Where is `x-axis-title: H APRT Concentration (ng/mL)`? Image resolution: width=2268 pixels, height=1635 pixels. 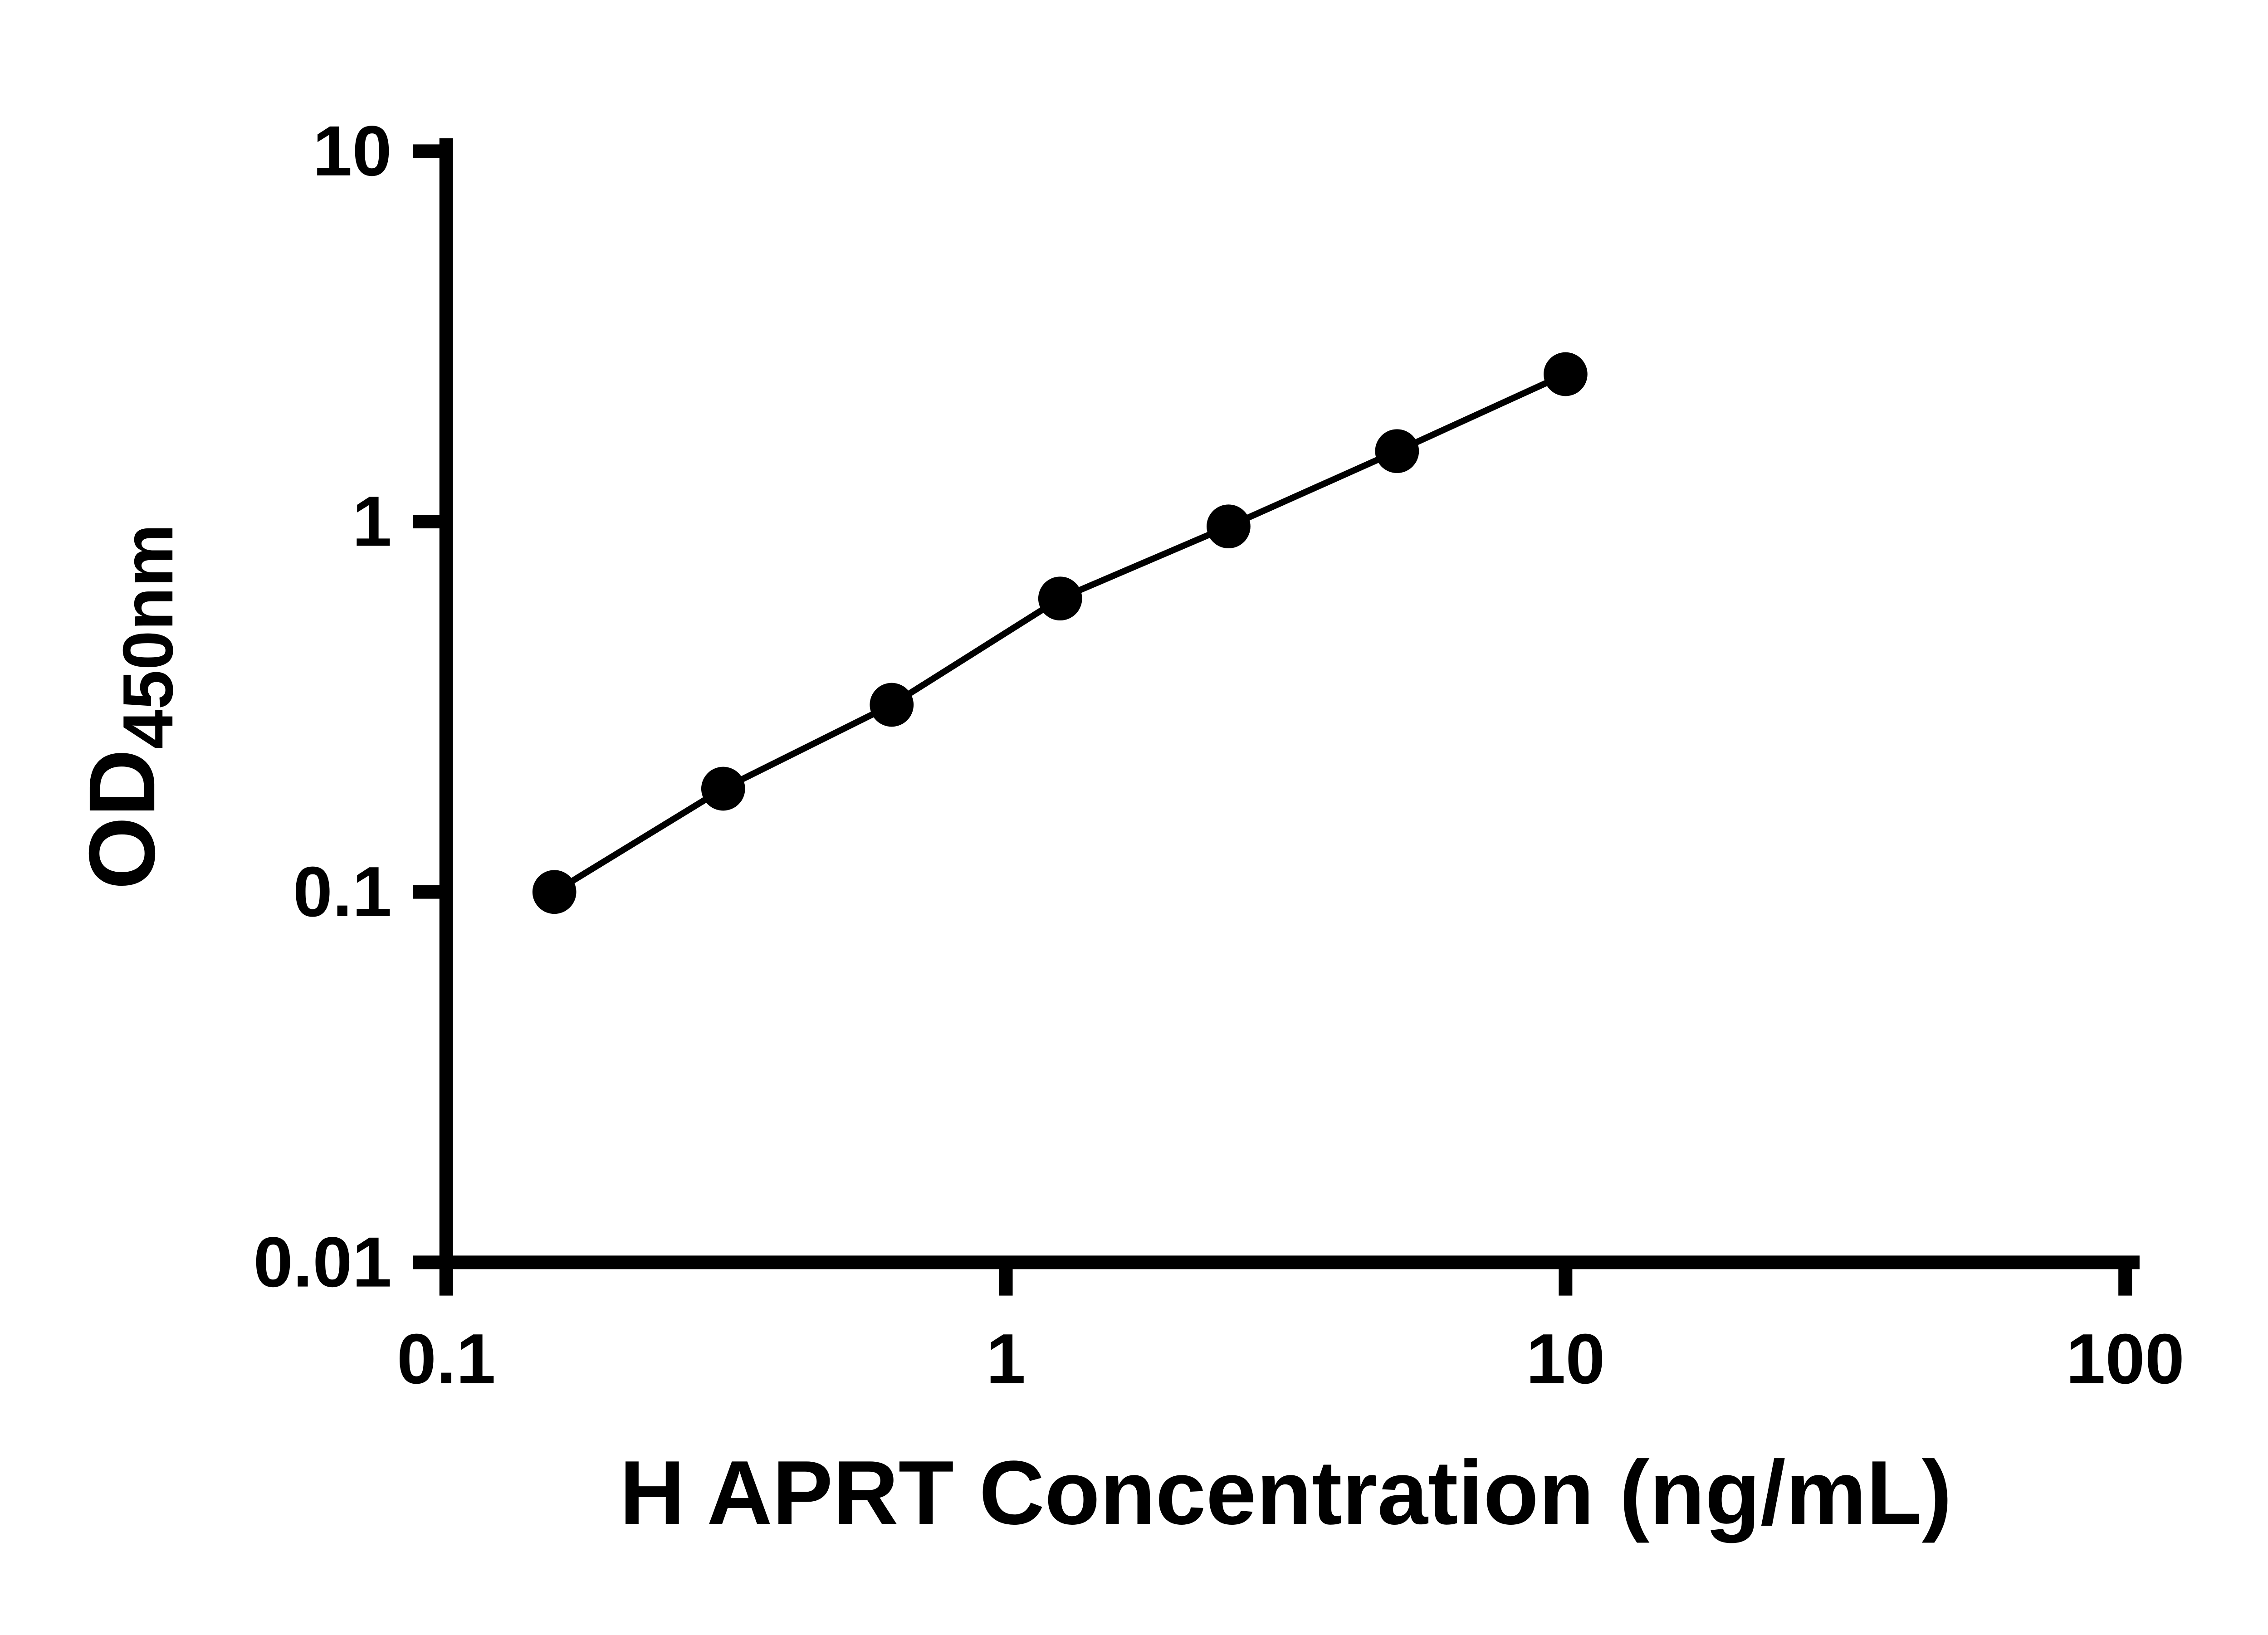 x-axis-title: H APRT Concentration (ng/mL) is located at coordinates (1286, 1493).